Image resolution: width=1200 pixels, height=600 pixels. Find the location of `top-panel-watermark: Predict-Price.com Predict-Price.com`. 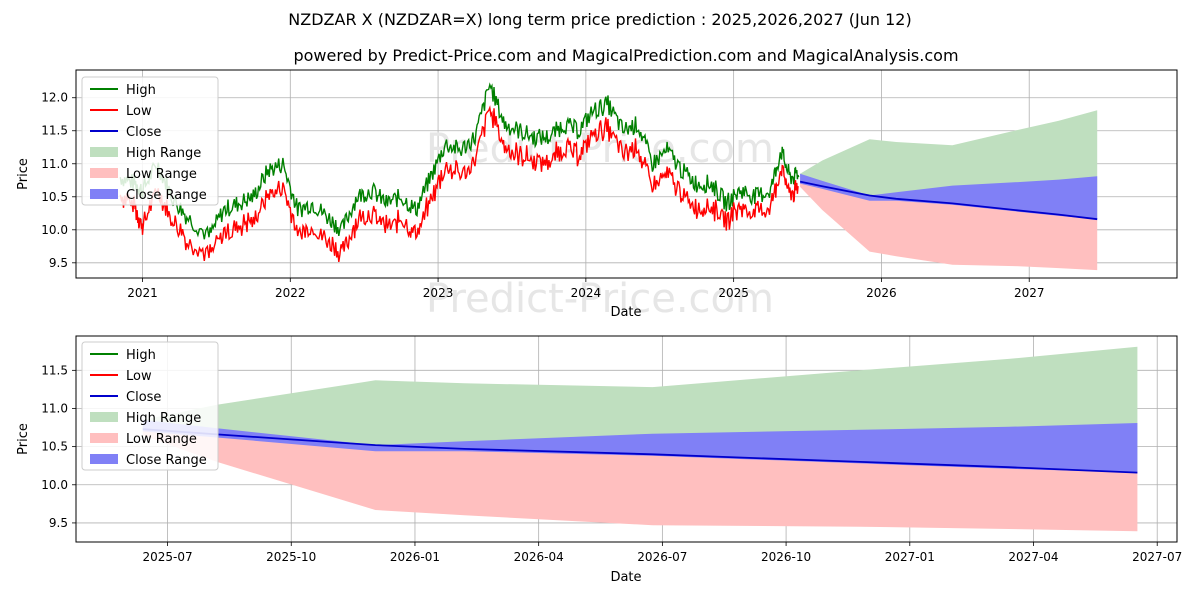

top-panel-watermark: Predict-Price.com Predict-Price.com is located at coordinates (600, 224).